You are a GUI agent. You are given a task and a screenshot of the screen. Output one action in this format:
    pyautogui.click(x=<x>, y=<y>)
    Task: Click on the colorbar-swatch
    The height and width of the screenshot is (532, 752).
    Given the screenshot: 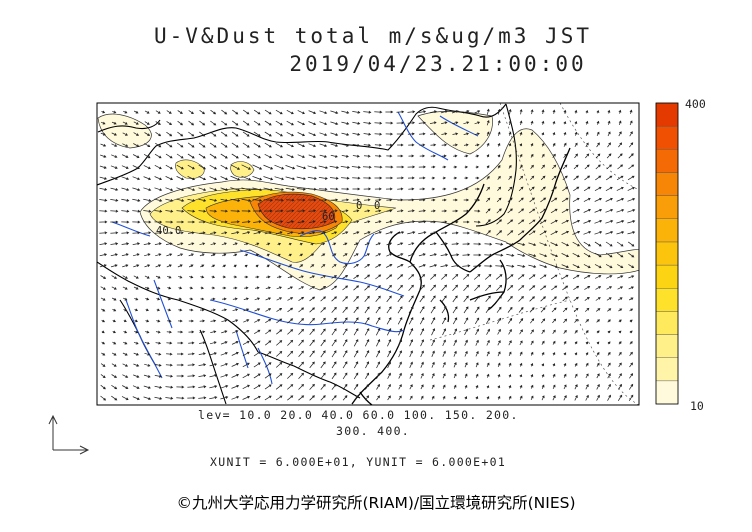 What is the action you would take?
    pyautogui.click(x=667, y=323)
    